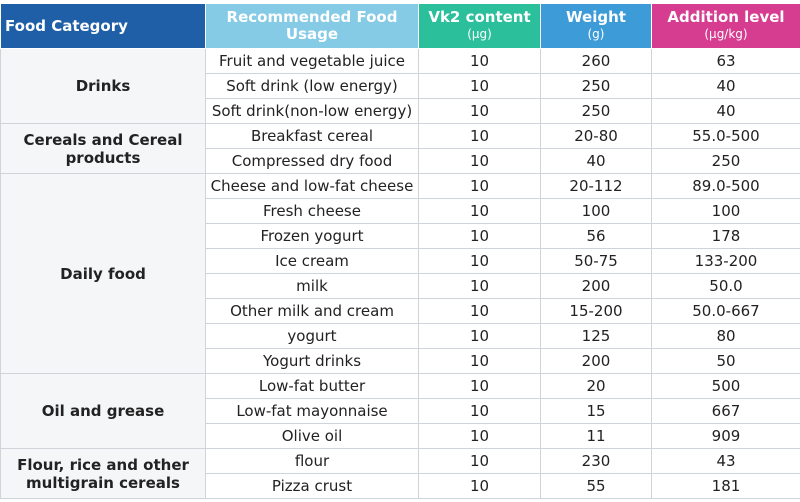 The height and width of the screenshot is (502, 800). Describe the element at coordinates (596, 136) in the screenshot. I see `value-cell: 20-80` at that location.